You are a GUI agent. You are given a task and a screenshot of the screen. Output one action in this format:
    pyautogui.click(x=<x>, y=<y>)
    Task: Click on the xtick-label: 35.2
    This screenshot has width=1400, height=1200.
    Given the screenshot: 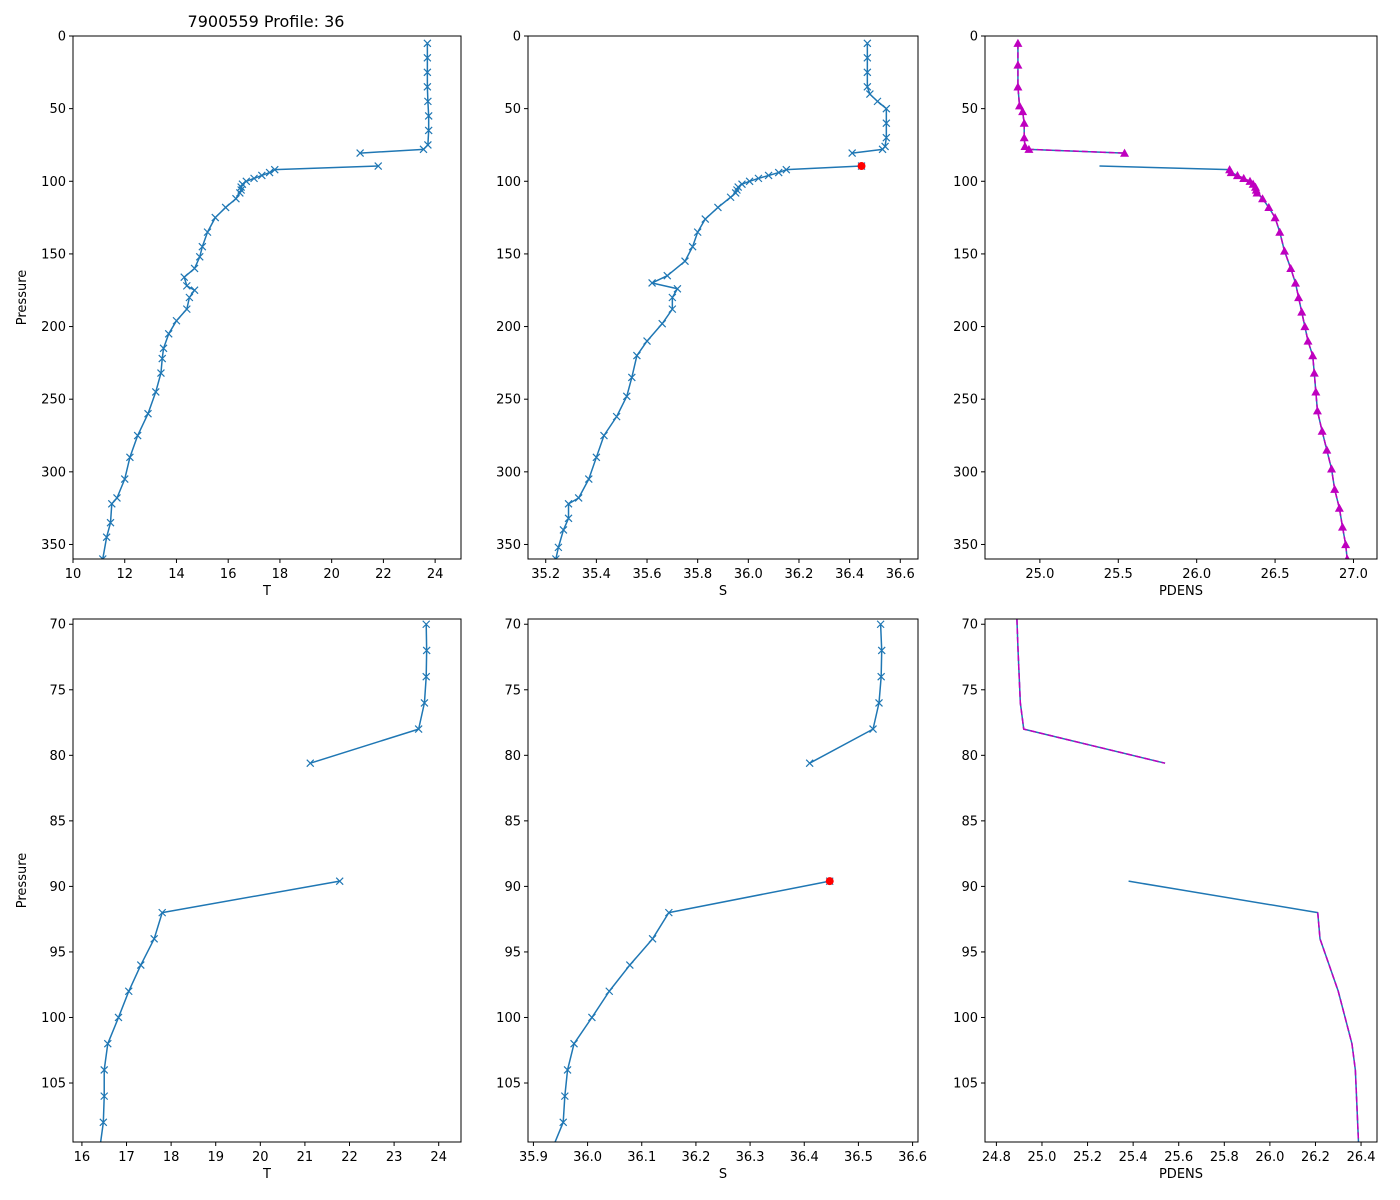 What is the action you would take?
    pyautogui.click(x=545, y=574)
    